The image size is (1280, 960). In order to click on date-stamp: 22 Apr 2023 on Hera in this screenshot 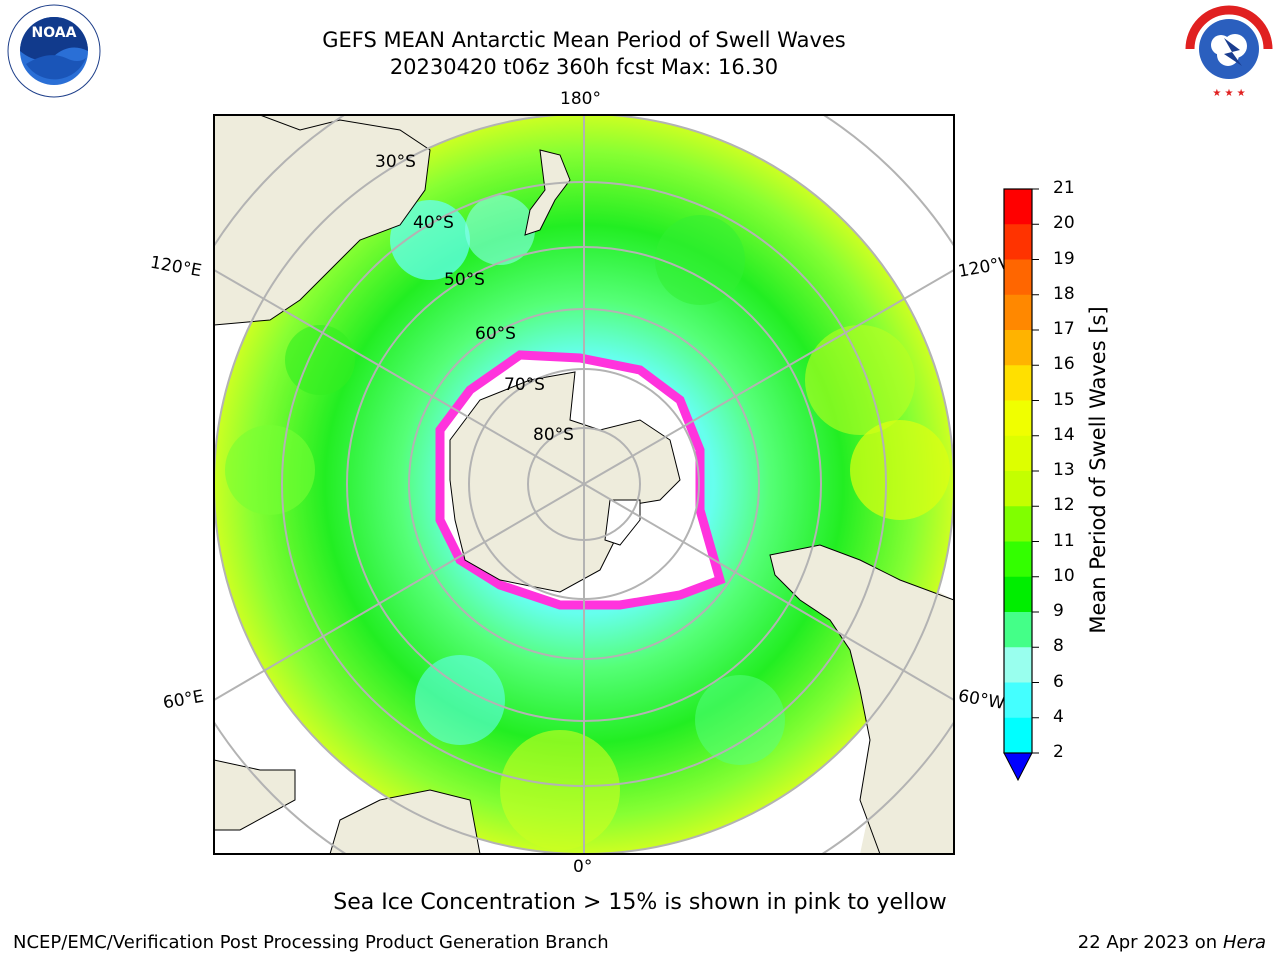, I will do `click(1172, 942)`.